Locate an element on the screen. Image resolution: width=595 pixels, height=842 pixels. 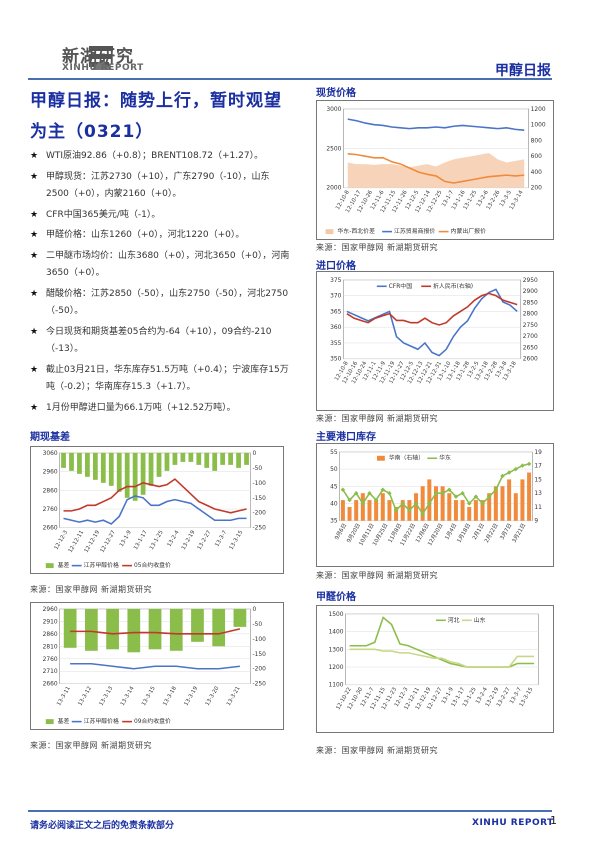
y-tick-label: 3060 is located at coordinates (50, 454).